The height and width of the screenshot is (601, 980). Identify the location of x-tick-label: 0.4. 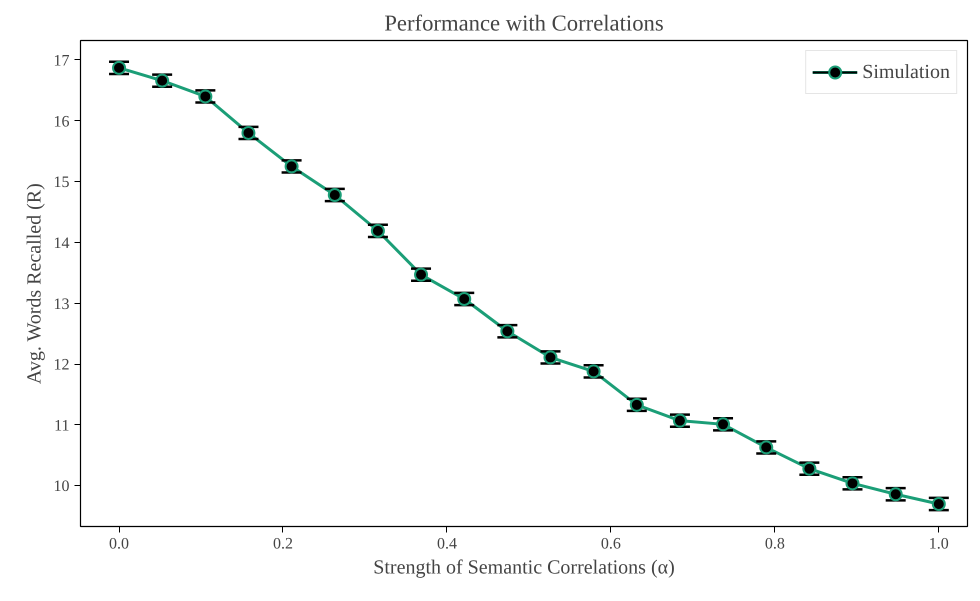
(446, 544).